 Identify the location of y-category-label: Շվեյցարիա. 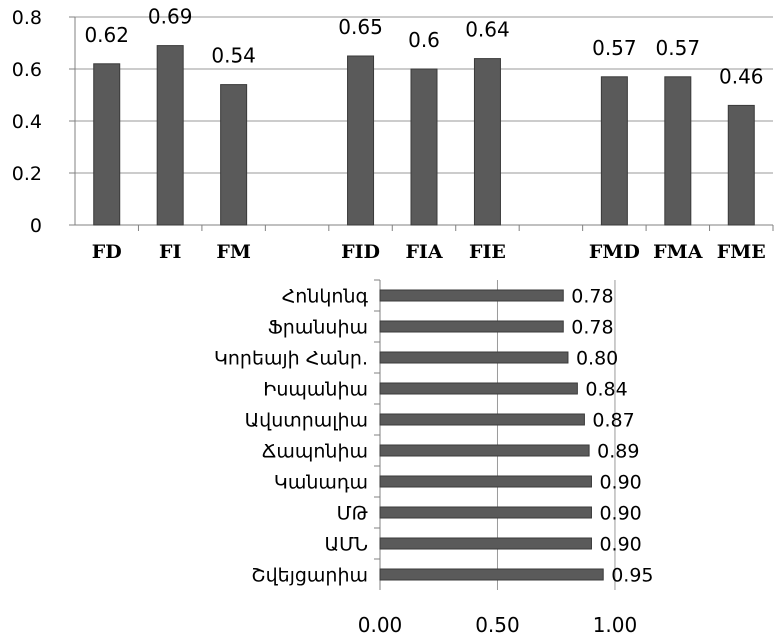
(309, 576).